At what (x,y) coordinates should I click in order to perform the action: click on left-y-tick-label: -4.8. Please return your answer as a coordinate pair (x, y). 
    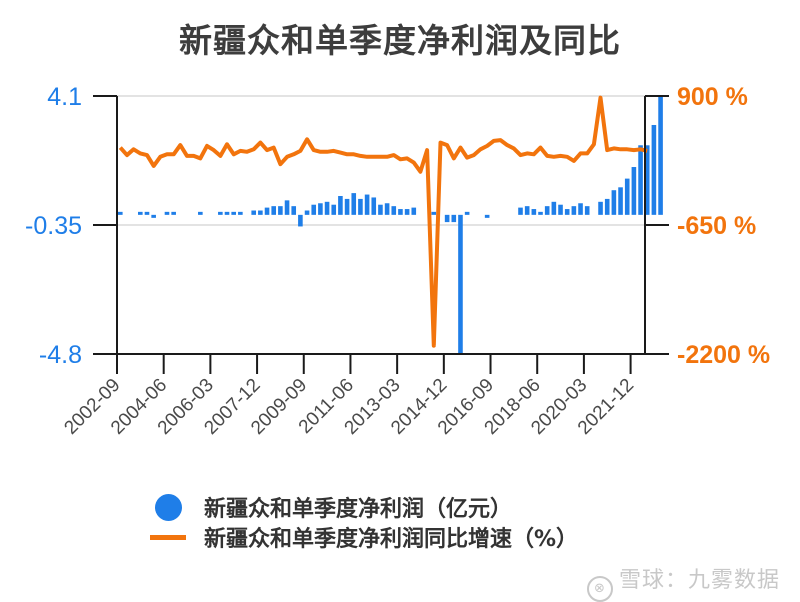
    Looking at the image, I should click on (60, 355).